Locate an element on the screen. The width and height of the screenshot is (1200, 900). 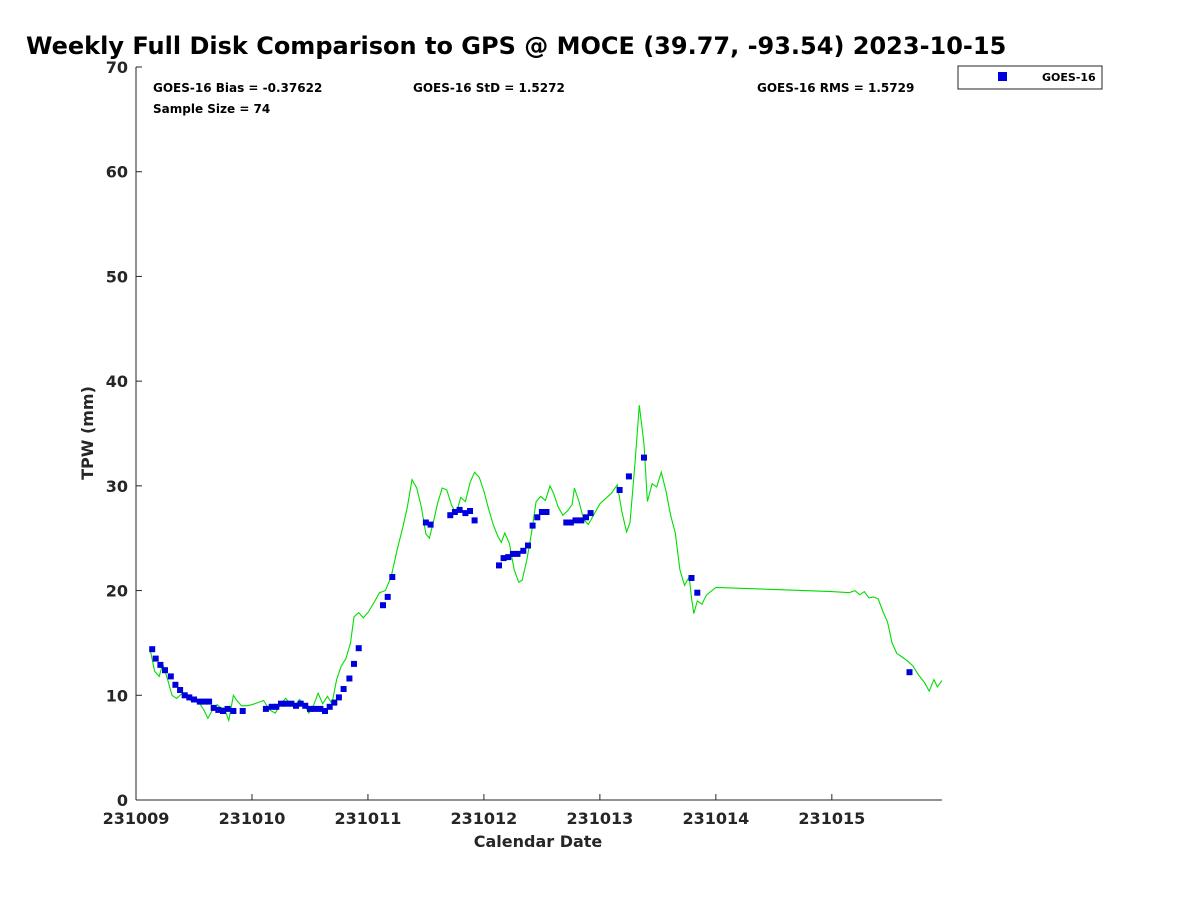
y-tick-label: 40 is located at coordinates (117, 381).